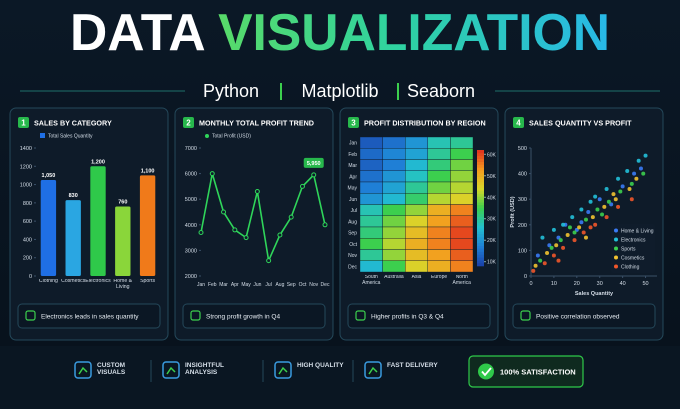 The width and height of the screenshot is (680, 409). Describe the element at coordinates (204, 369) in the screenshot. I see `feature: INSIGHTFUL ANALYSIS` at that location.